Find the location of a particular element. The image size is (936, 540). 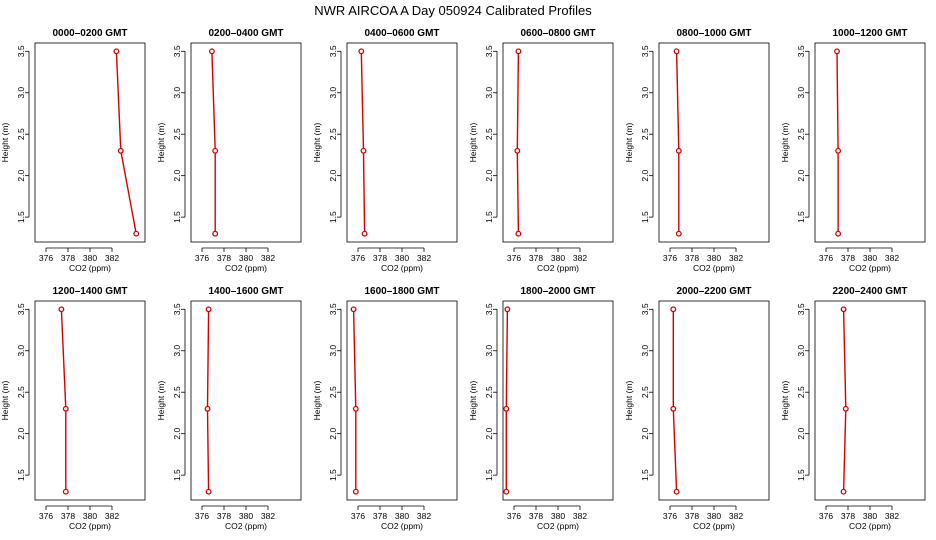

panel-title: 2000–2200 GMT is located at coordinates (713, 291).